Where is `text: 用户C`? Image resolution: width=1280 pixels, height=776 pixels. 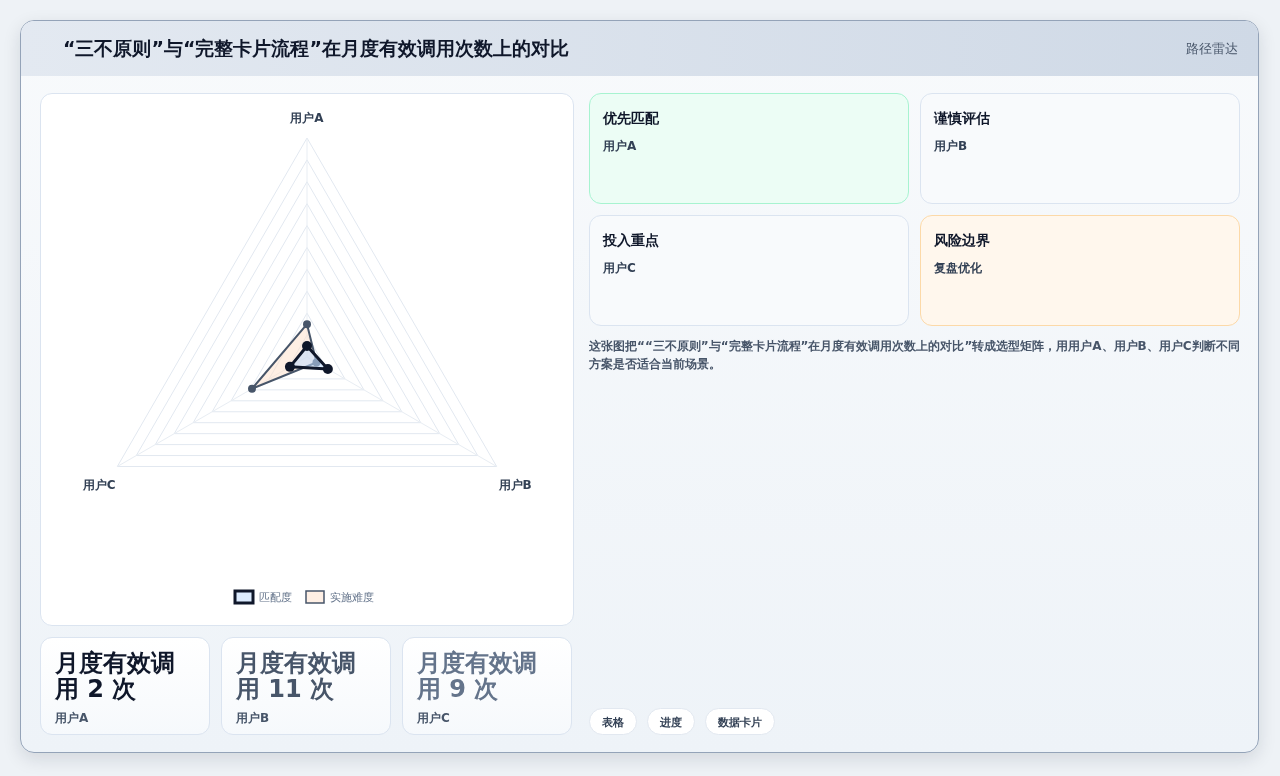
text: 用户C is located at coordinates (619, 268).